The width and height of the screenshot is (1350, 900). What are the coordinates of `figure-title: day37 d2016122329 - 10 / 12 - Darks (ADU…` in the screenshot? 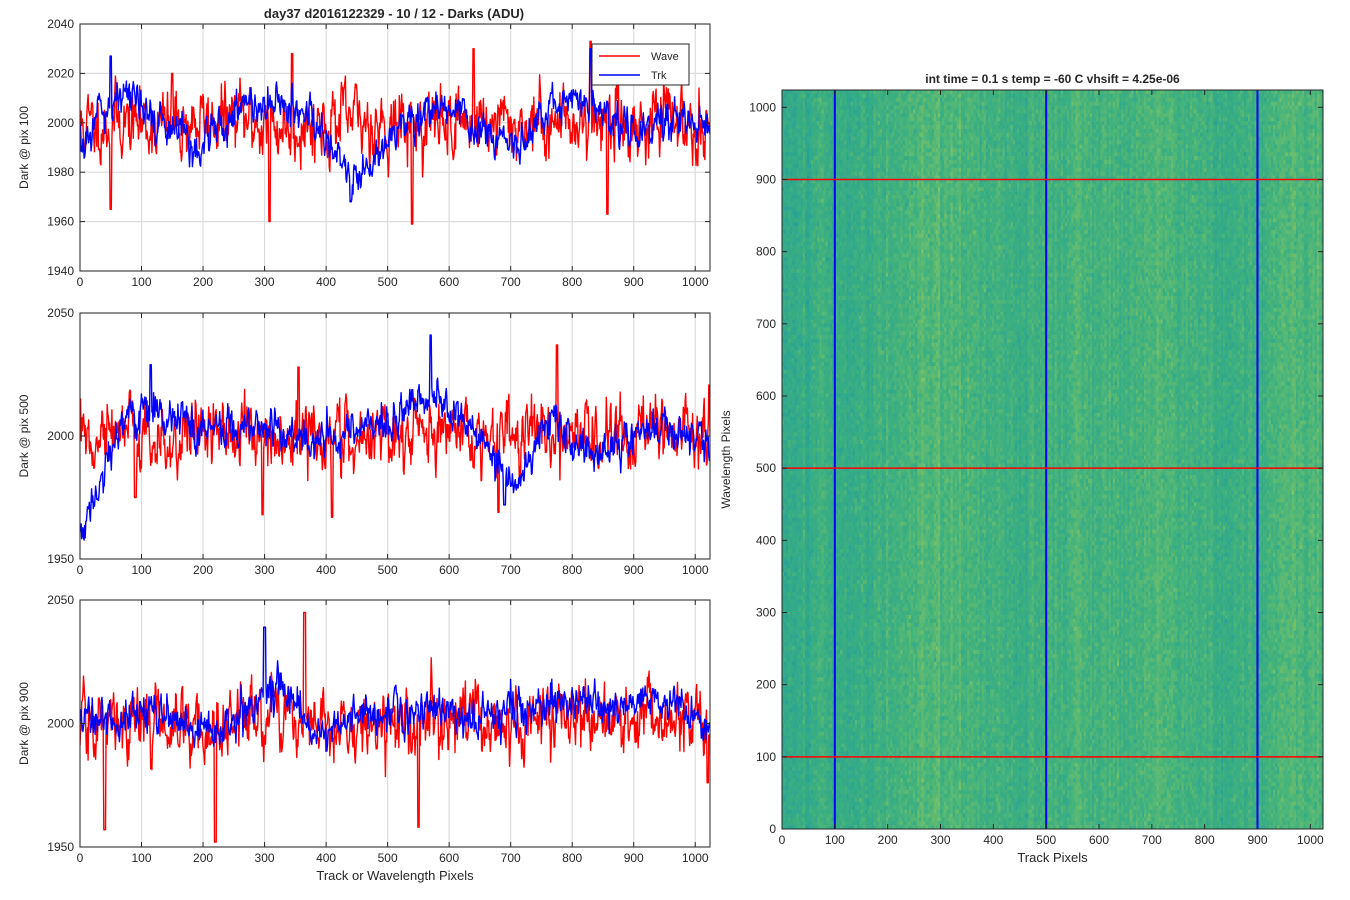 It's located at (394, 13).